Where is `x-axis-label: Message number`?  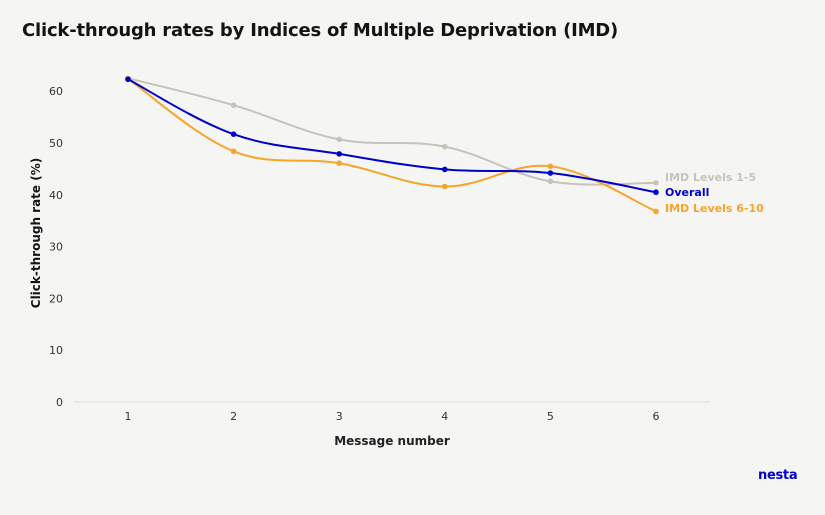 x-axis-label: Message number is located at coordinates (392, 441).